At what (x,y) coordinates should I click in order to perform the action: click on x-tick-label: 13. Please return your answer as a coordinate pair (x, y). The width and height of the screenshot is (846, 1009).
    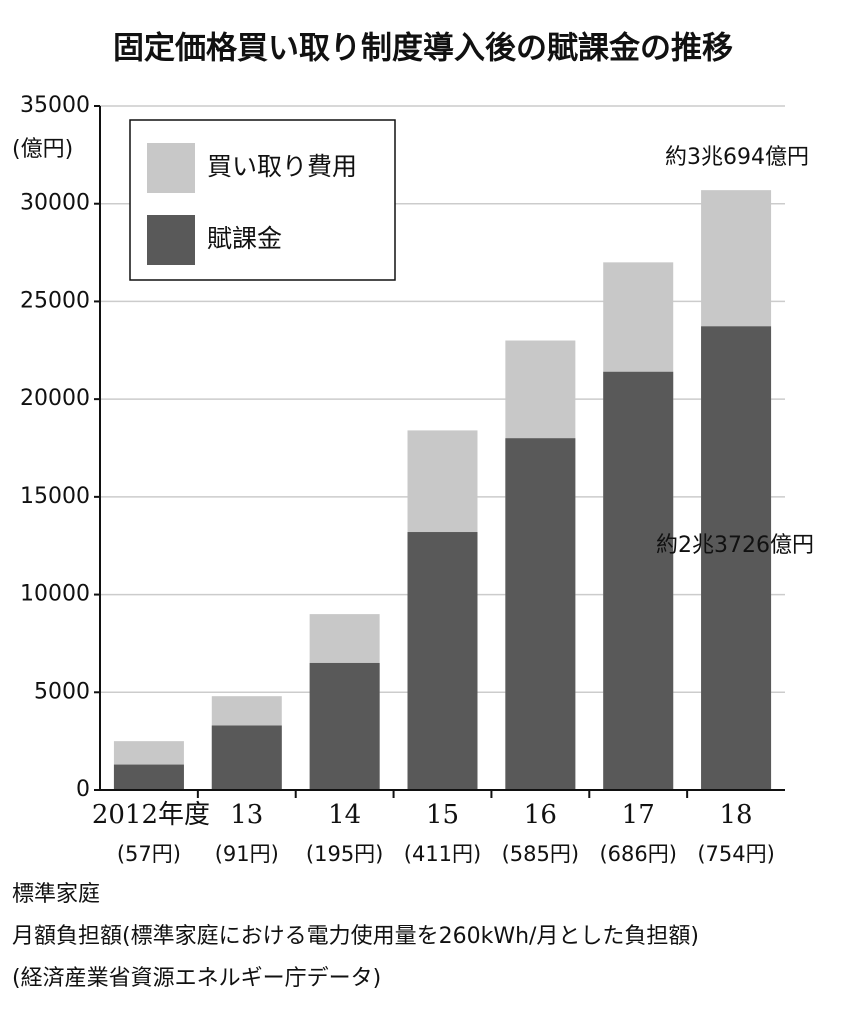
    Looking at the image, I should click on (246, 815).